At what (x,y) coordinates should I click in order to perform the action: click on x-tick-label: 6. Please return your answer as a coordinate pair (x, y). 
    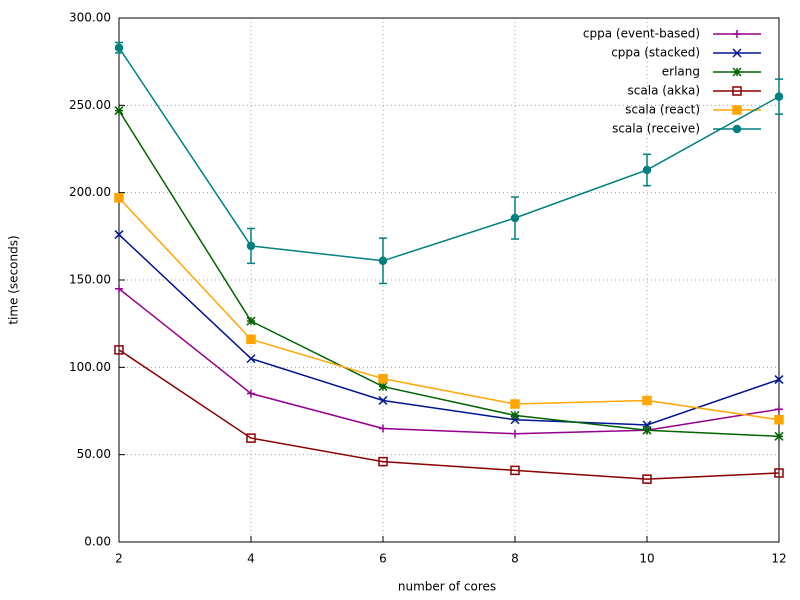
    Looking at the image, I should click on (383, 559).